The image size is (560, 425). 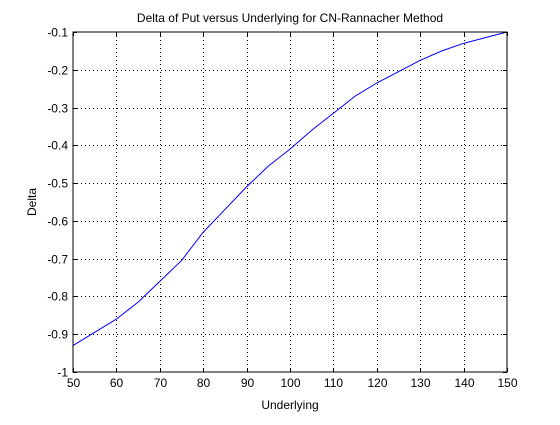 What do you see at coordinates (57, 109) in the screenshot?
I see `y-tick-label: -0.3` at bounding box center [57, 109].